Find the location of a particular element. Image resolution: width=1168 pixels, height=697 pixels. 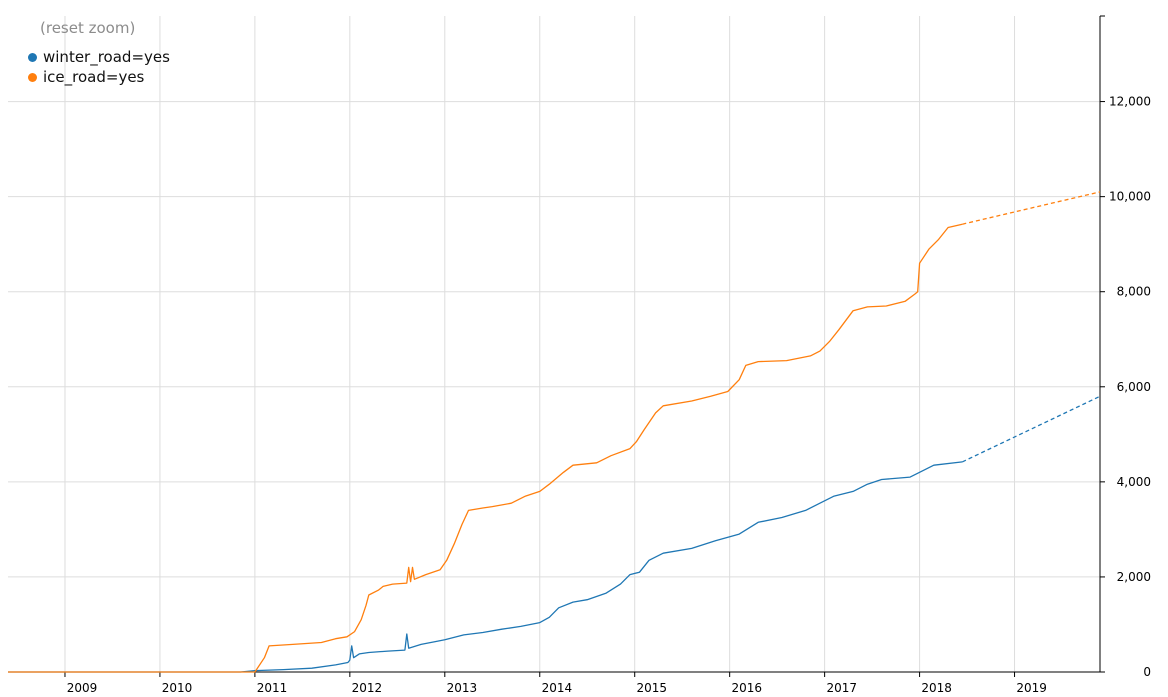

series-projection-winter-road is located at coordinates (1031, 429).